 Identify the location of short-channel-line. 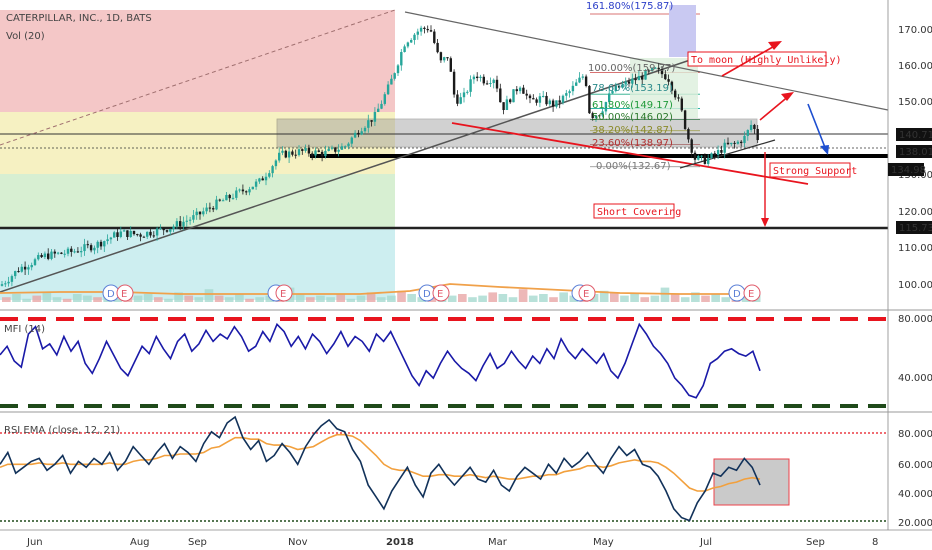
(727, 154).